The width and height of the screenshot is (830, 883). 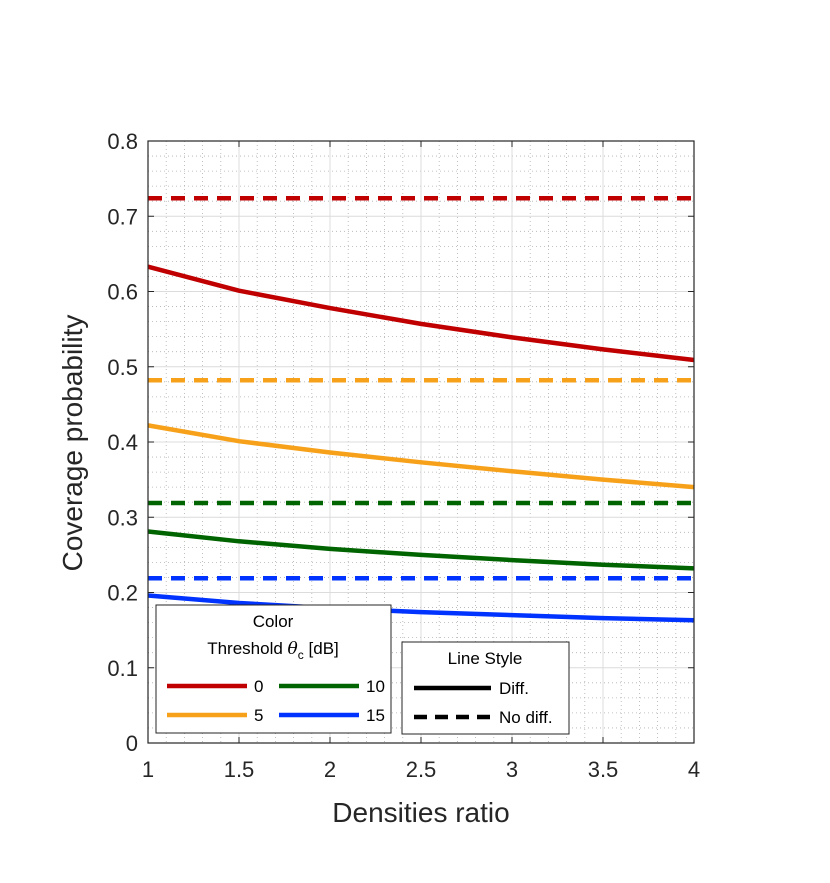 I want to click on threshold-label: Threshold, so click(x=247, y=648).